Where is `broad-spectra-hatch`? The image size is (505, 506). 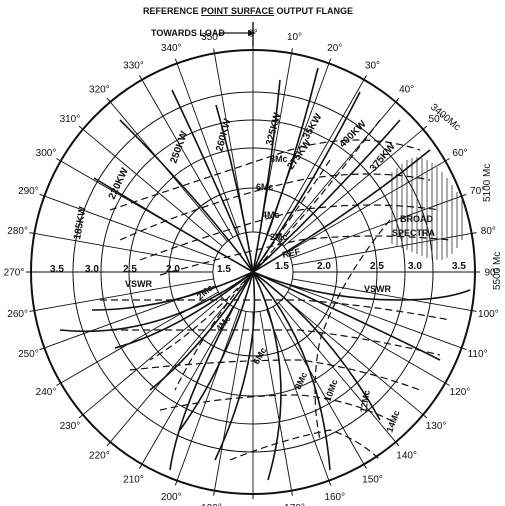
broad-spectra-hatch is located at coordinates (427, 208).